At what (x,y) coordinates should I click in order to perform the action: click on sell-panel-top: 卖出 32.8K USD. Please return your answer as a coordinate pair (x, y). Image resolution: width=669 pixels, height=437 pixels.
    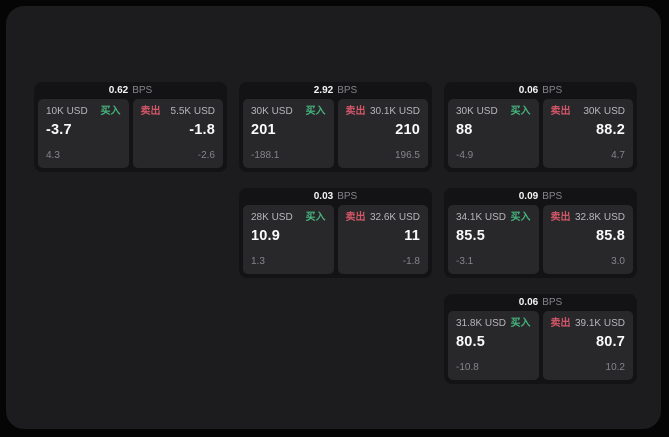
    Looking at the image, I should click on (588, 218).